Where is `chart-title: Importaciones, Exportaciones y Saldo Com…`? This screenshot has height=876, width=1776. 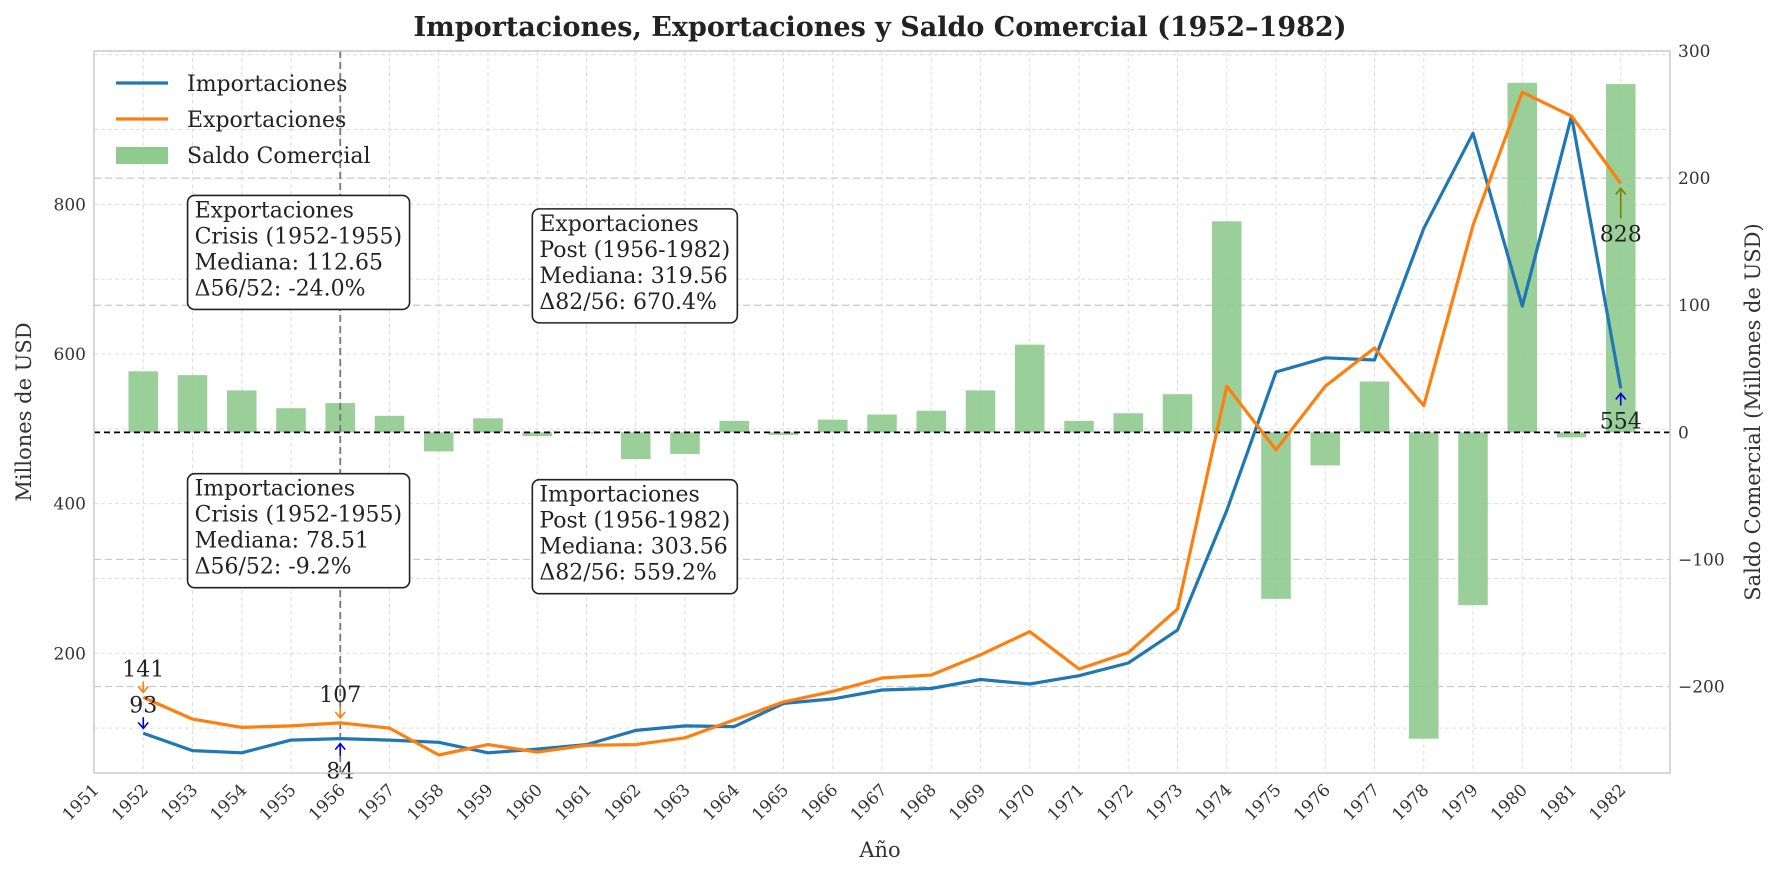
chart-title: Importaciones, Exportaciones y Saldo Com… is located at coordinates (880, 27).